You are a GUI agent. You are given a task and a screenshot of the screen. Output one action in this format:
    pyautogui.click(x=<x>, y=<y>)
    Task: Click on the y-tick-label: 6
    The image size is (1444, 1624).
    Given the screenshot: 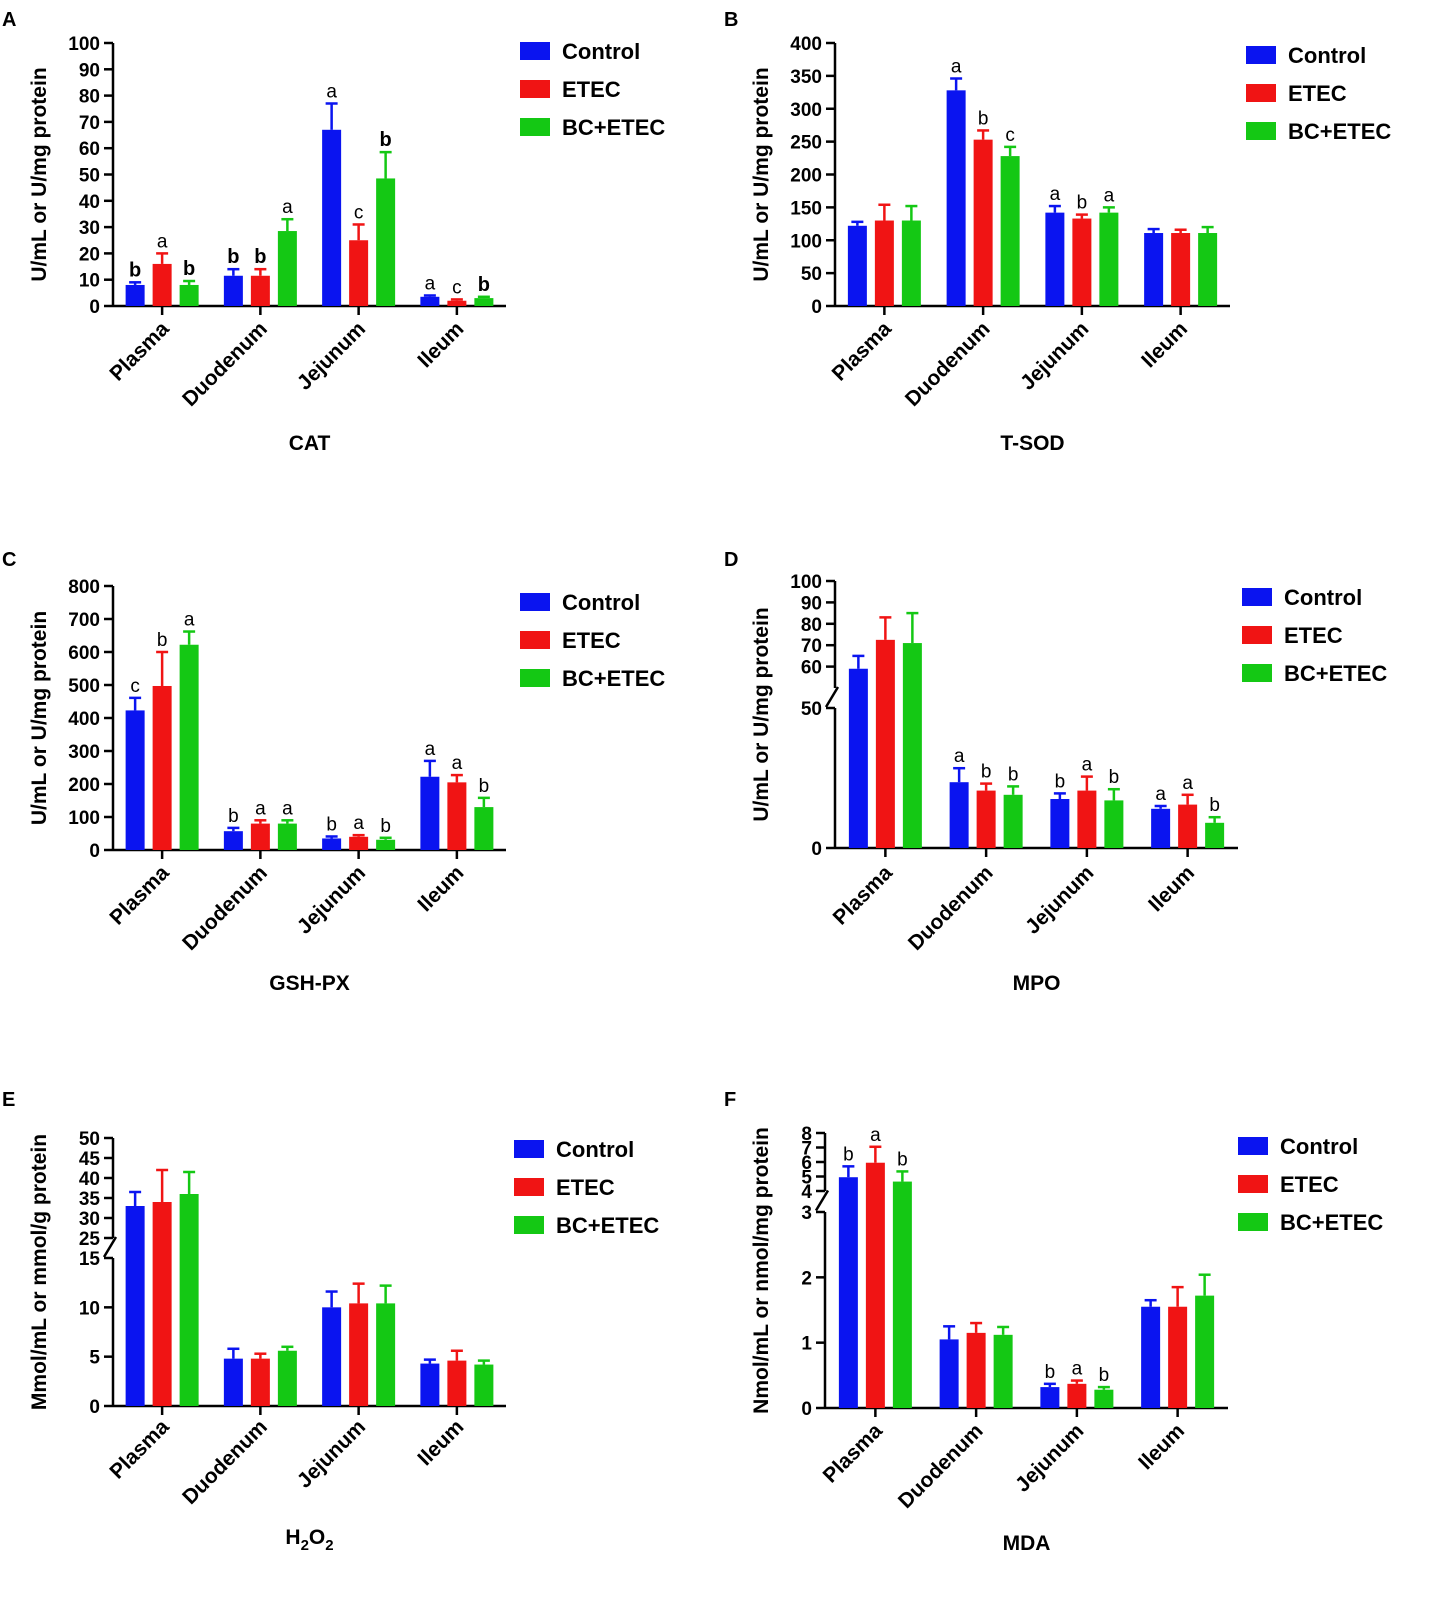 What is the action you would take?
    pyautogui.click(x=806, y=1163)
    